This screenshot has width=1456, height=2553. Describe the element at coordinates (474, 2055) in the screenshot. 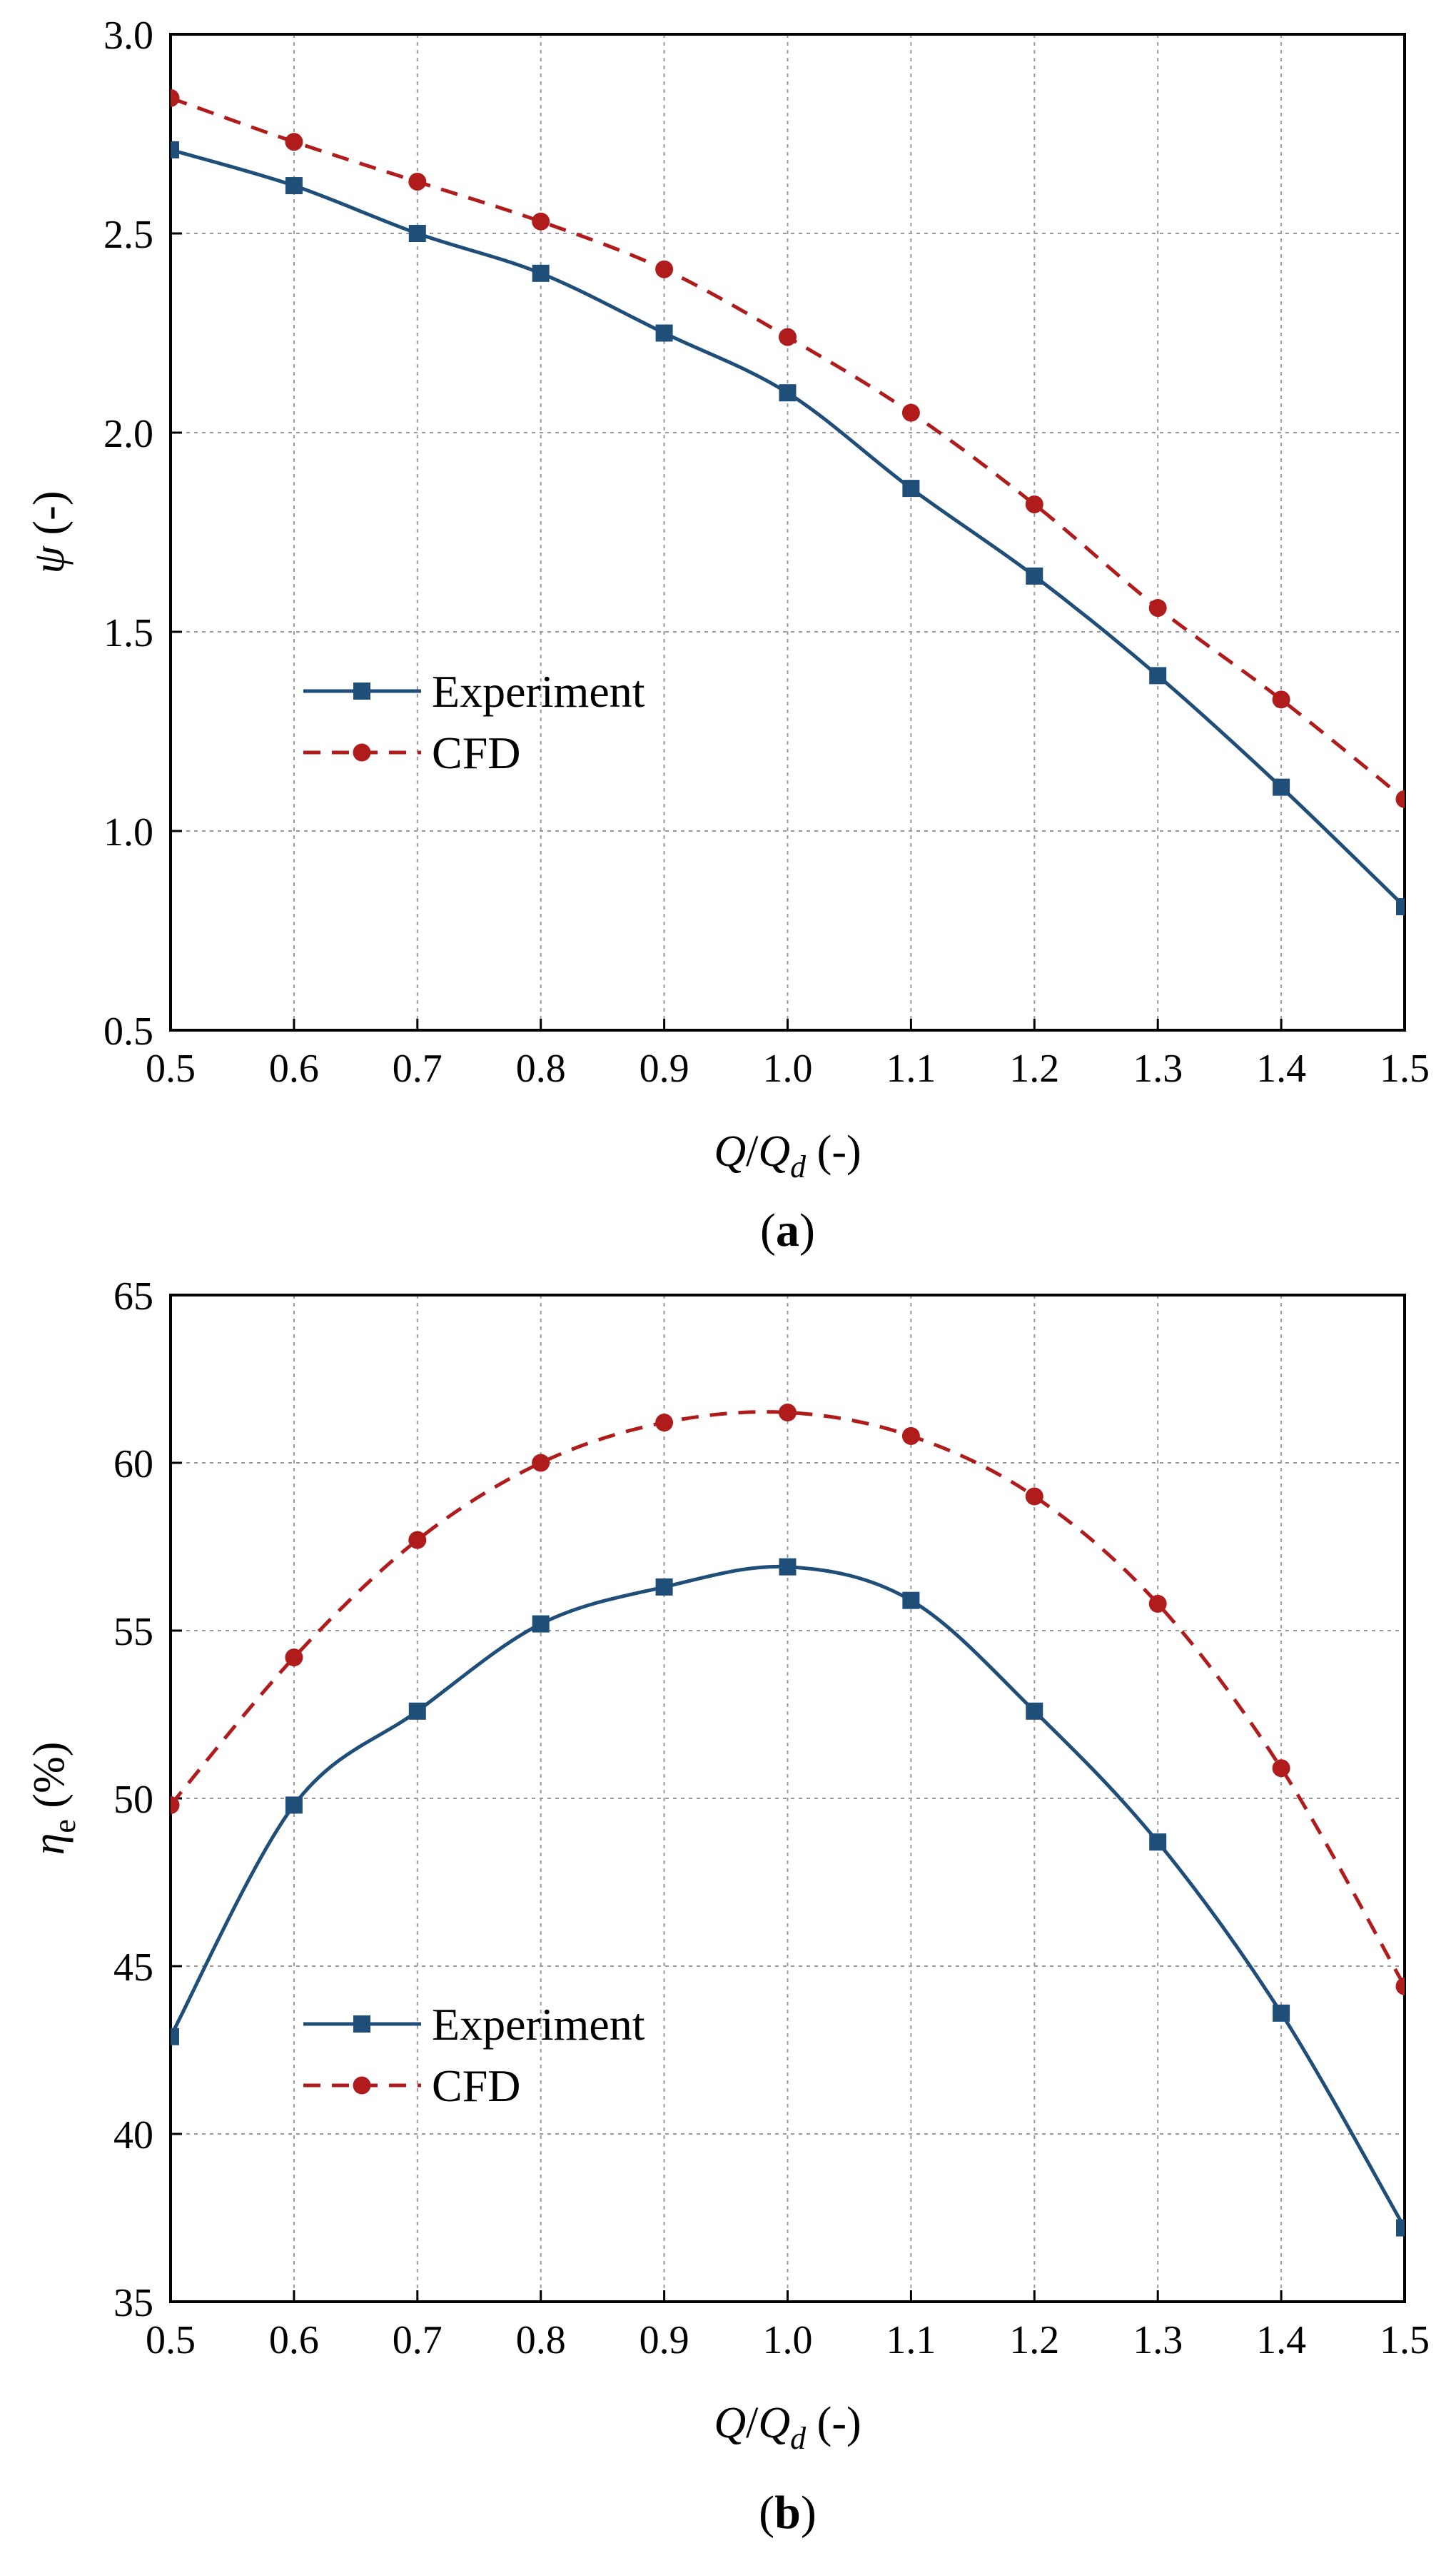

I see `legend: Experiment CFD` at that location.